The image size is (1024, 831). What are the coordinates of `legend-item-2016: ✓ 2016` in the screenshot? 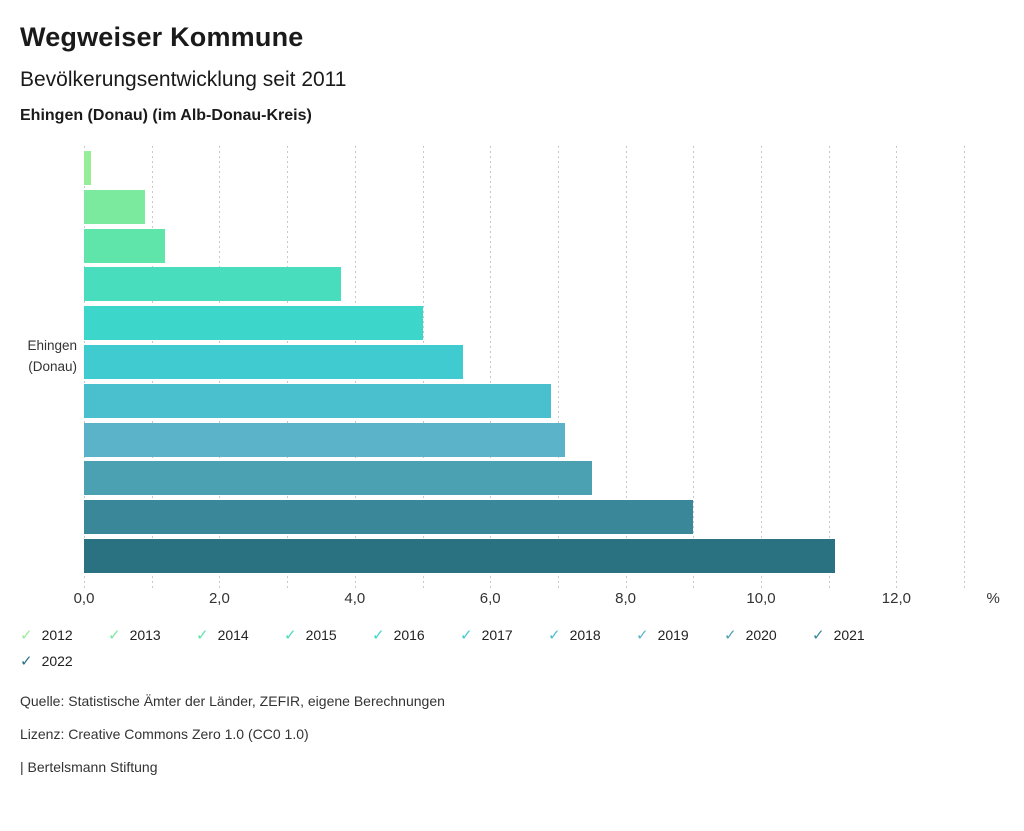 It's located at (416, 635).